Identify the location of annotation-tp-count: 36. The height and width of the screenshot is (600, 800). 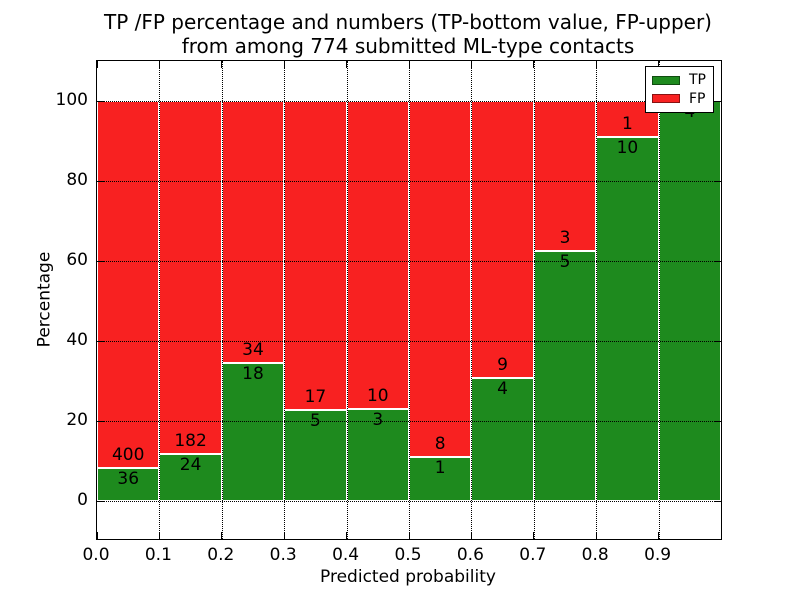
(128, 478).